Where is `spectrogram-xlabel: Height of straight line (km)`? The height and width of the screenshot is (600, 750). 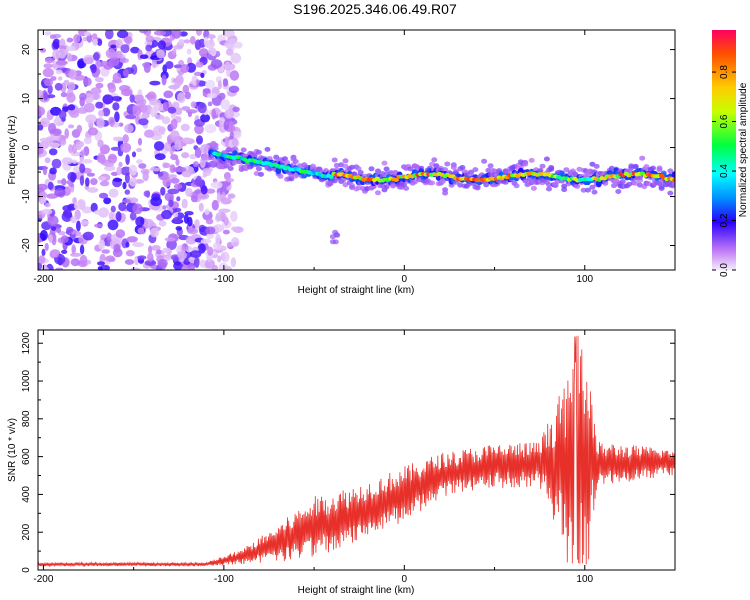 spectrogram-xlabel: Height of straight line (km) is located at coordinates (356, 290).